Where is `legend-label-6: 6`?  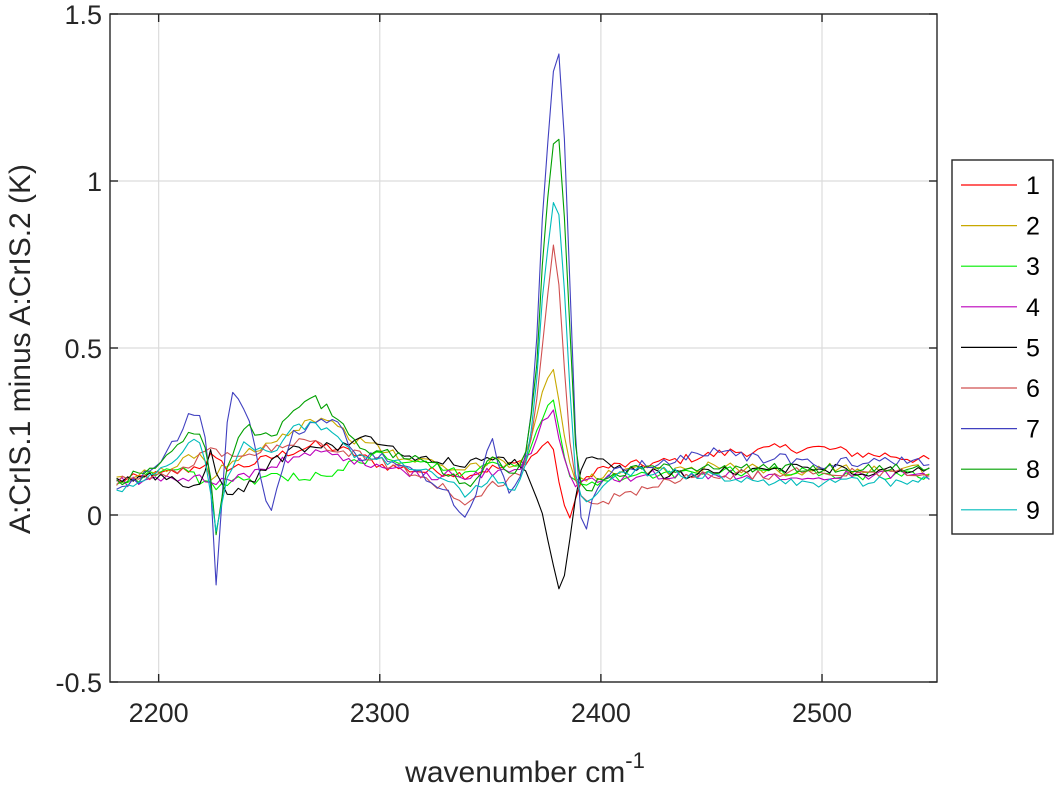
legend-label-6: 6 is located at coordinates (1033, 389).